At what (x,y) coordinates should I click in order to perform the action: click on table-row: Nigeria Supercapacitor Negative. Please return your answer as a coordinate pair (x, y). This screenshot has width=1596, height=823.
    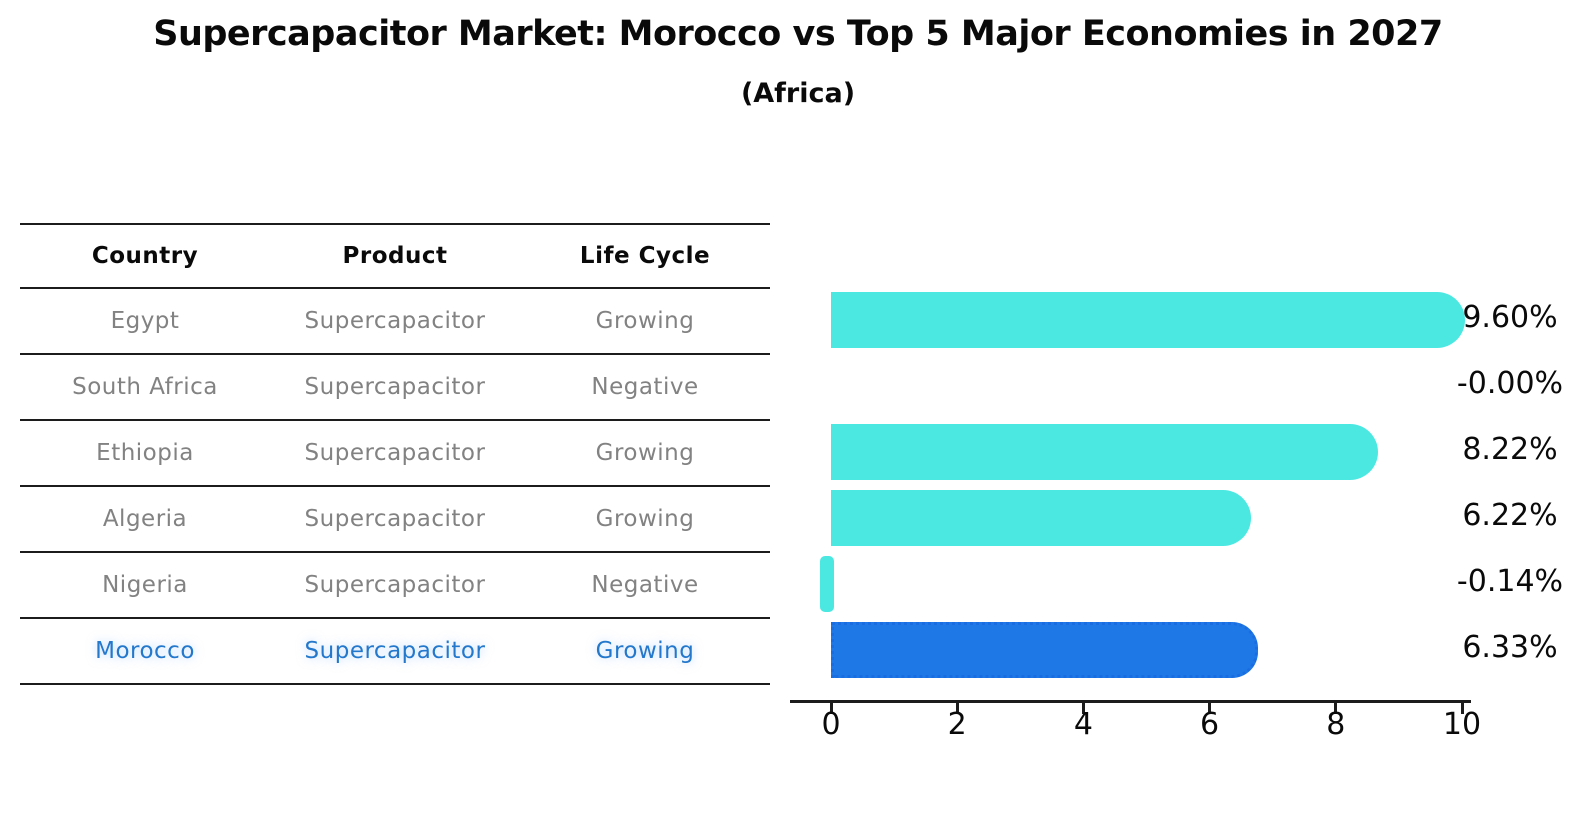
    Looking at the image, I should click on (395, 586).